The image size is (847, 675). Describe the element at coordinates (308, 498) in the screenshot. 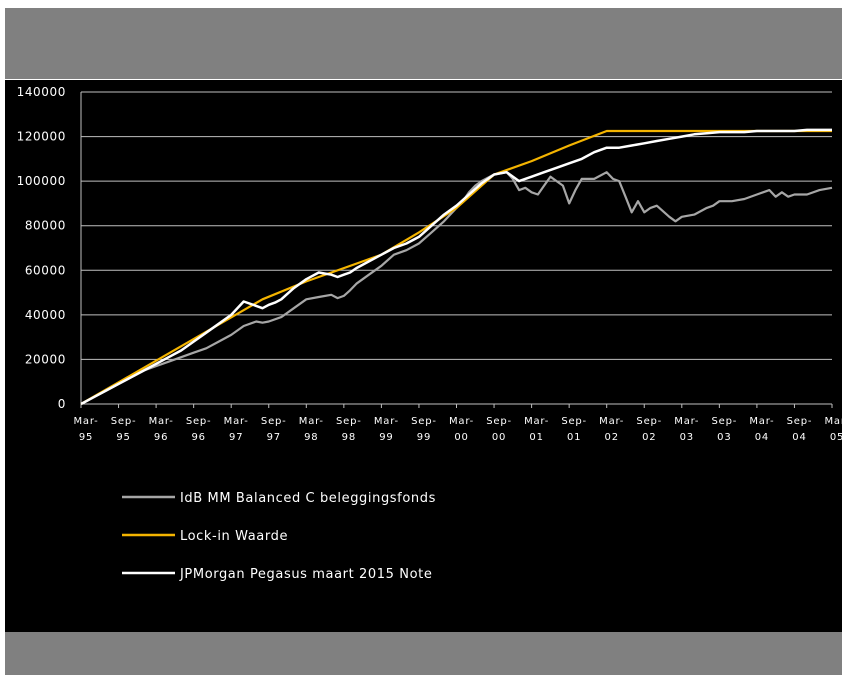

I see `legend-label-1: IdB MM Balanced C beleggingsfonds` at that location.